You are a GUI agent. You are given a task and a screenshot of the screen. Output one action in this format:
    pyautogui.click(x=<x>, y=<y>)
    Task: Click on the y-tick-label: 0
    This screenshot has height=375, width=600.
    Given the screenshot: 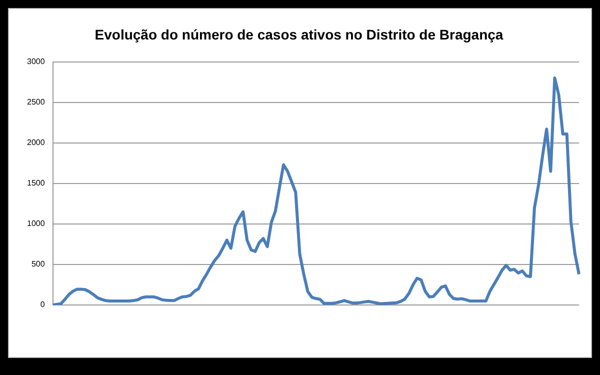 What is the action you would take?
    pyautogui.click(x=43, y=305)
    